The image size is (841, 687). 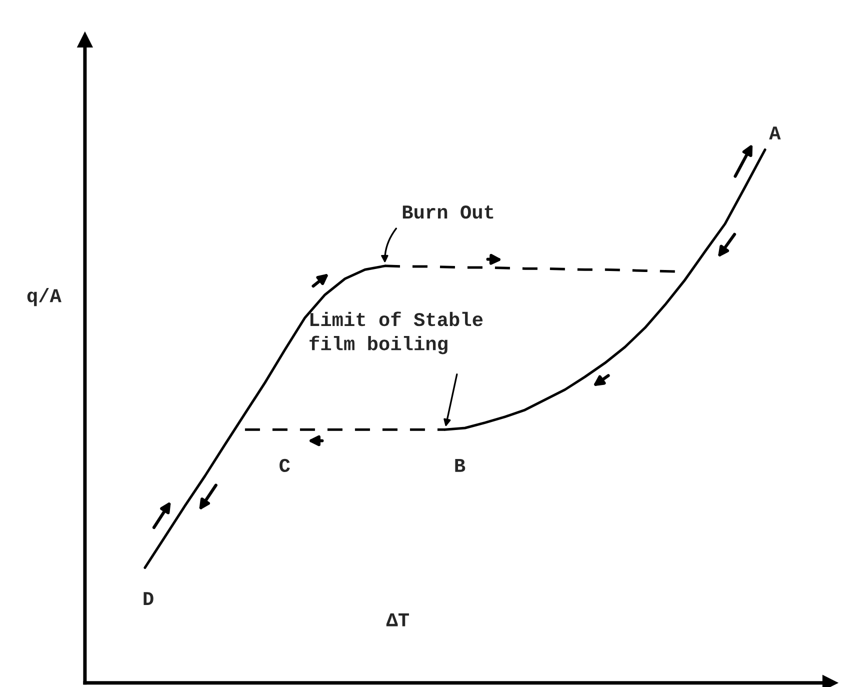 What do you see at coordinates (396, 333) in the screenshot?
I see `annotation: Limit of Stable film boiling` at bounding box center [396, 333].